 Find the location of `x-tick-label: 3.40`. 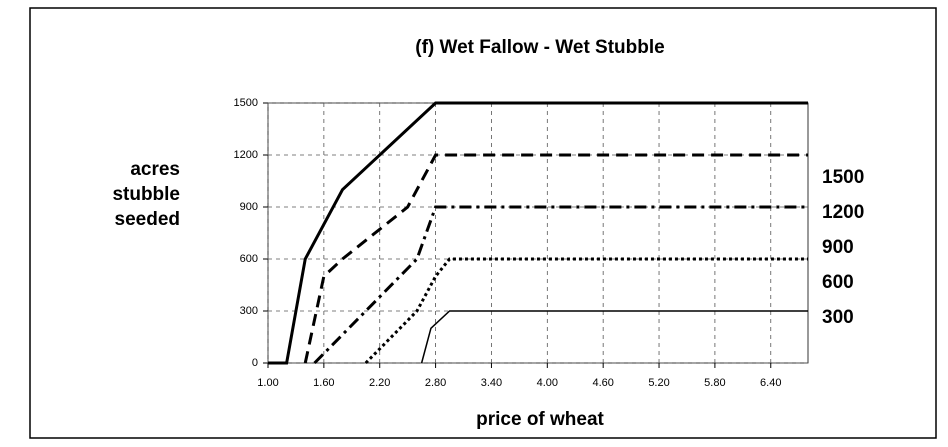

x-tick-label: 3.40 is located at coordinates (491, 383).